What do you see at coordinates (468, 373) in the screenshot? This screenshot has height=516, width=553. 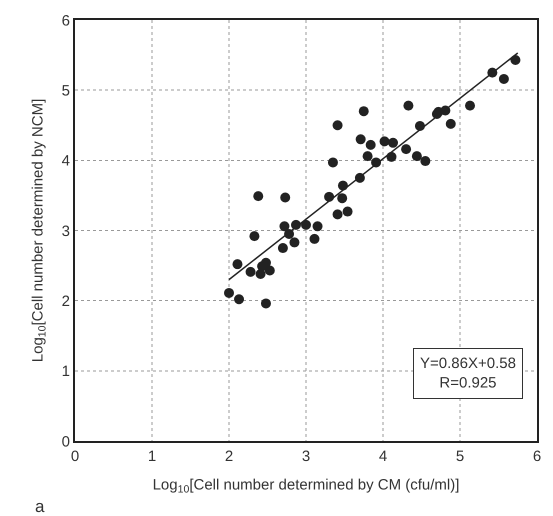 I see `annotation: Y=0.86X+0.58 R=0.925` at bounding box center [468, 373].